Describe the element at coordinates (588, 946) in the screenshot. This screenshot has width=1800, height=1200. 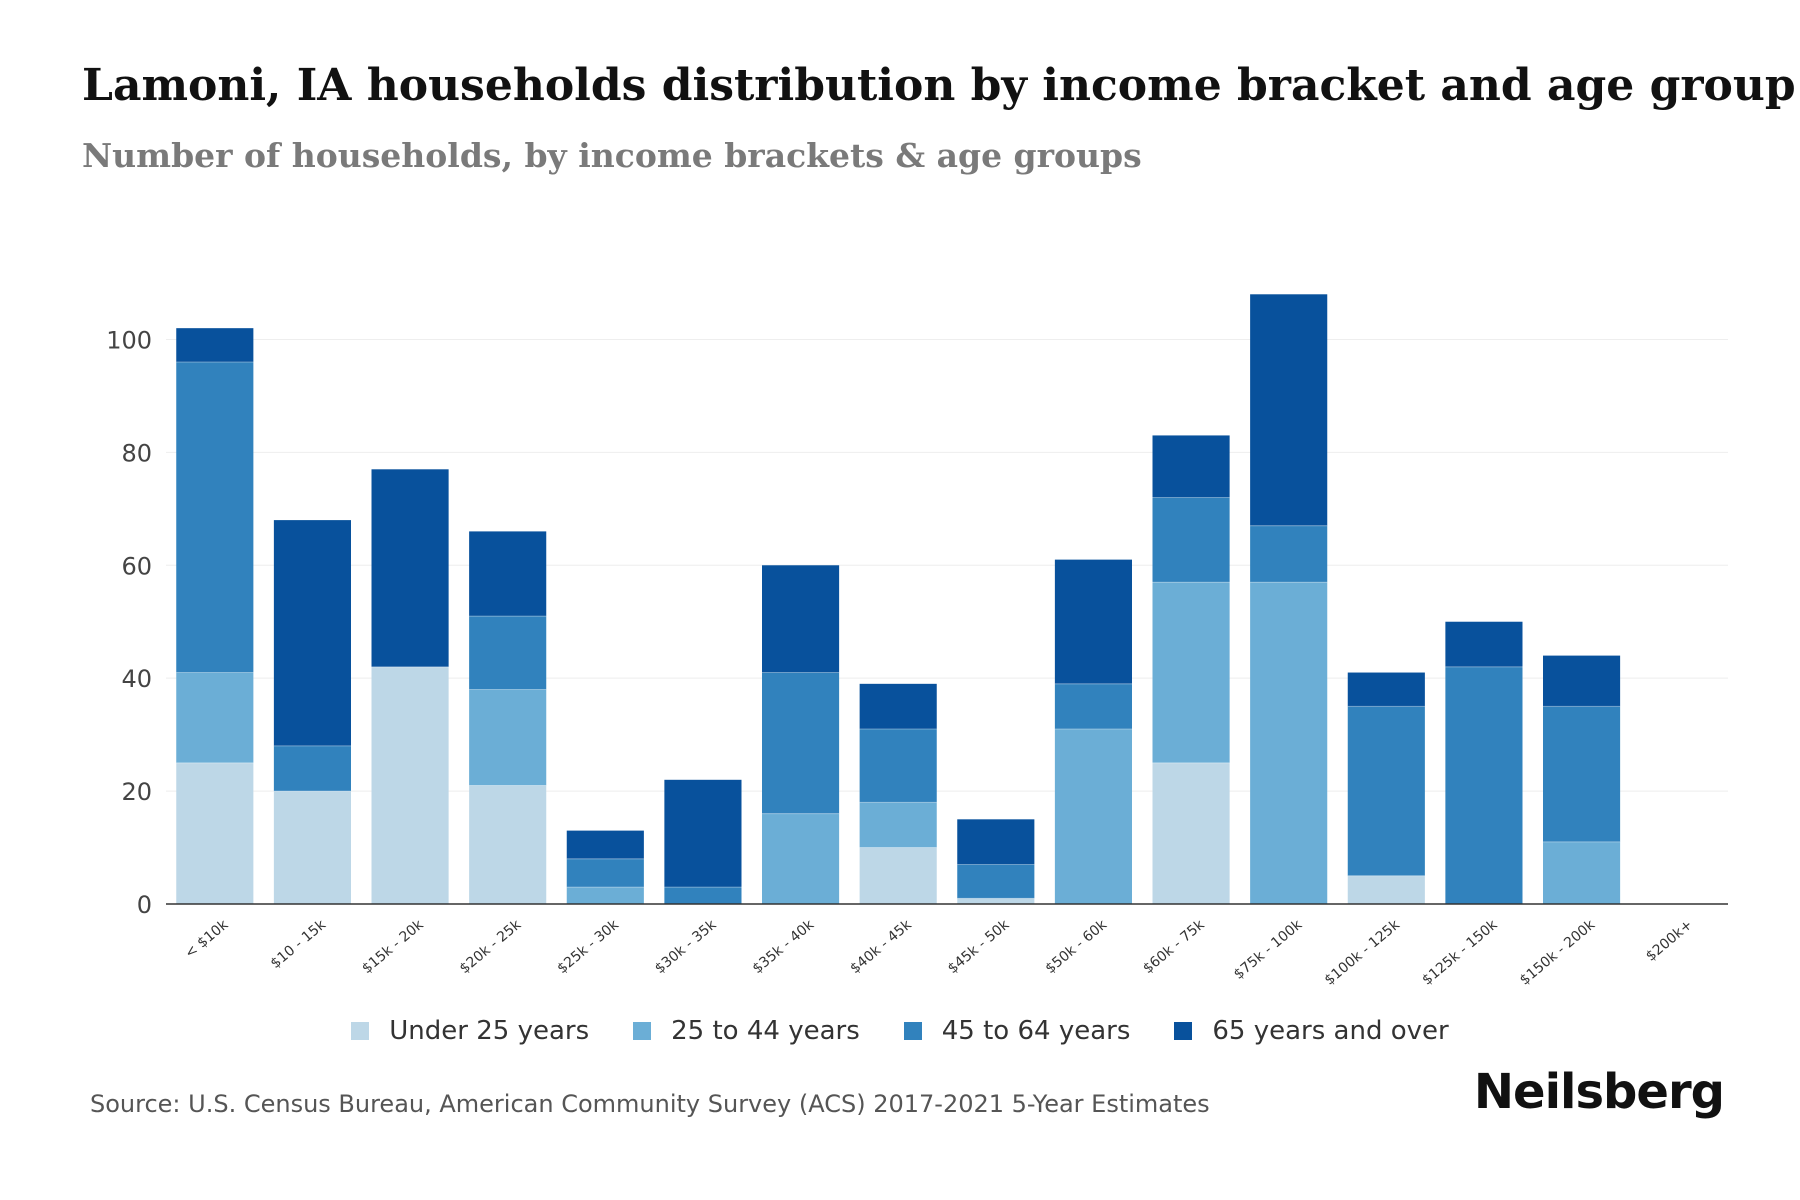
I see `x-tick-label-4: $25k - 30k` at that location.